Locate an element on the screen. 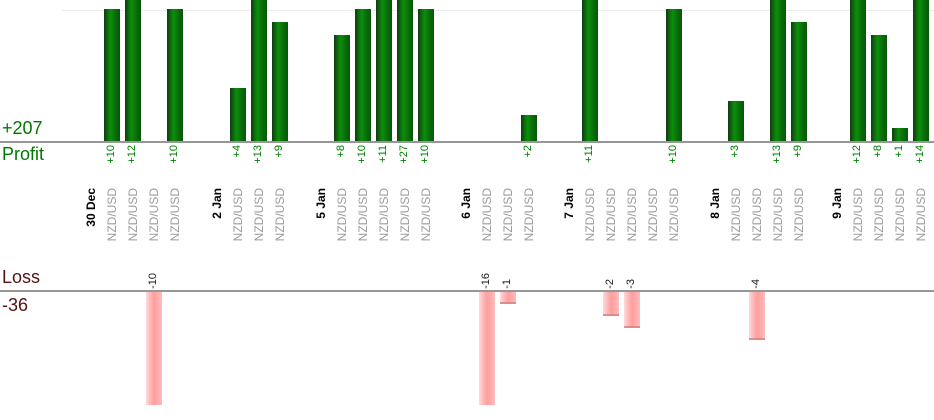 The height and width of the screenshot is (420, 934). date-label: 30 Dec is located at coordinates (90, 207).